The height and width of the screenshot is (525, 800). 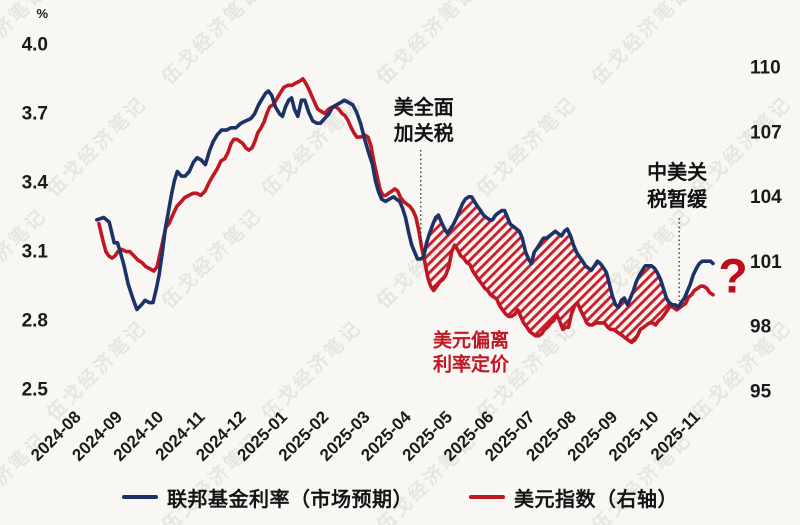 I want to click on deviation-annotation-text: 利率定价, so click(x=471, y=364).